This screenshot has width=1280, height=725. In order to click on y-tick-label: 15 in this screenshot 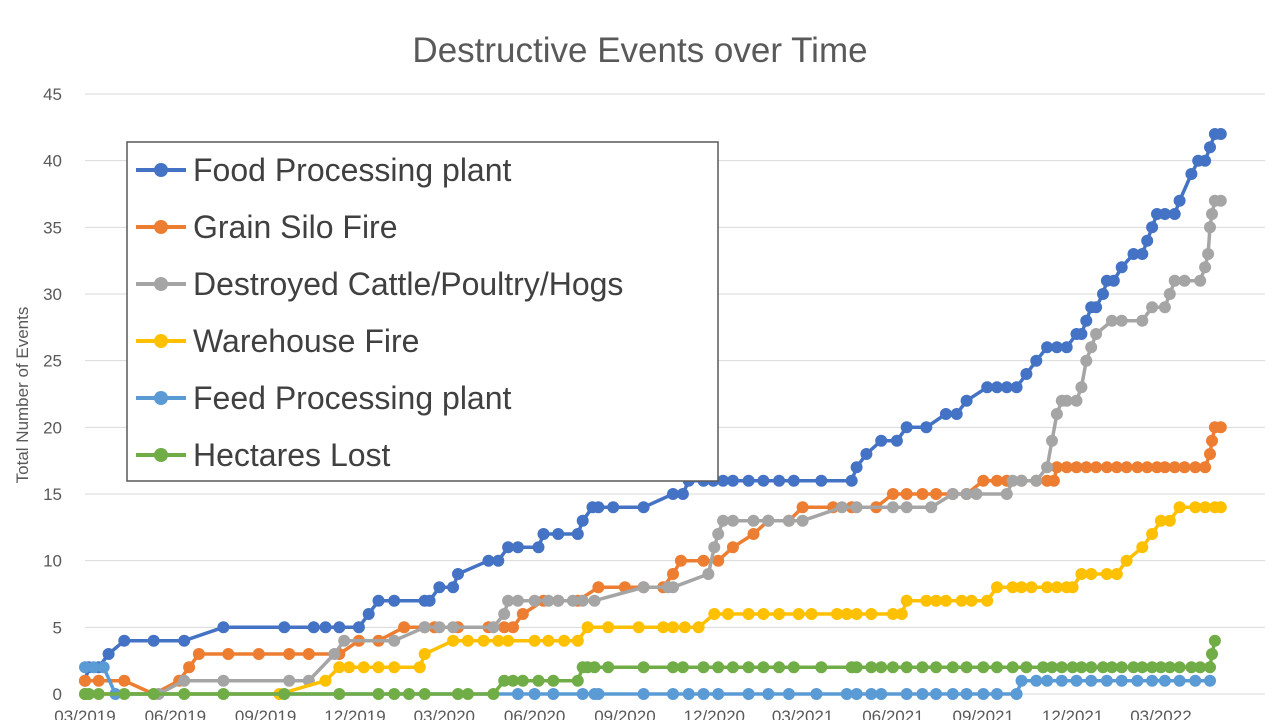, I will do `click(52, 494)`.